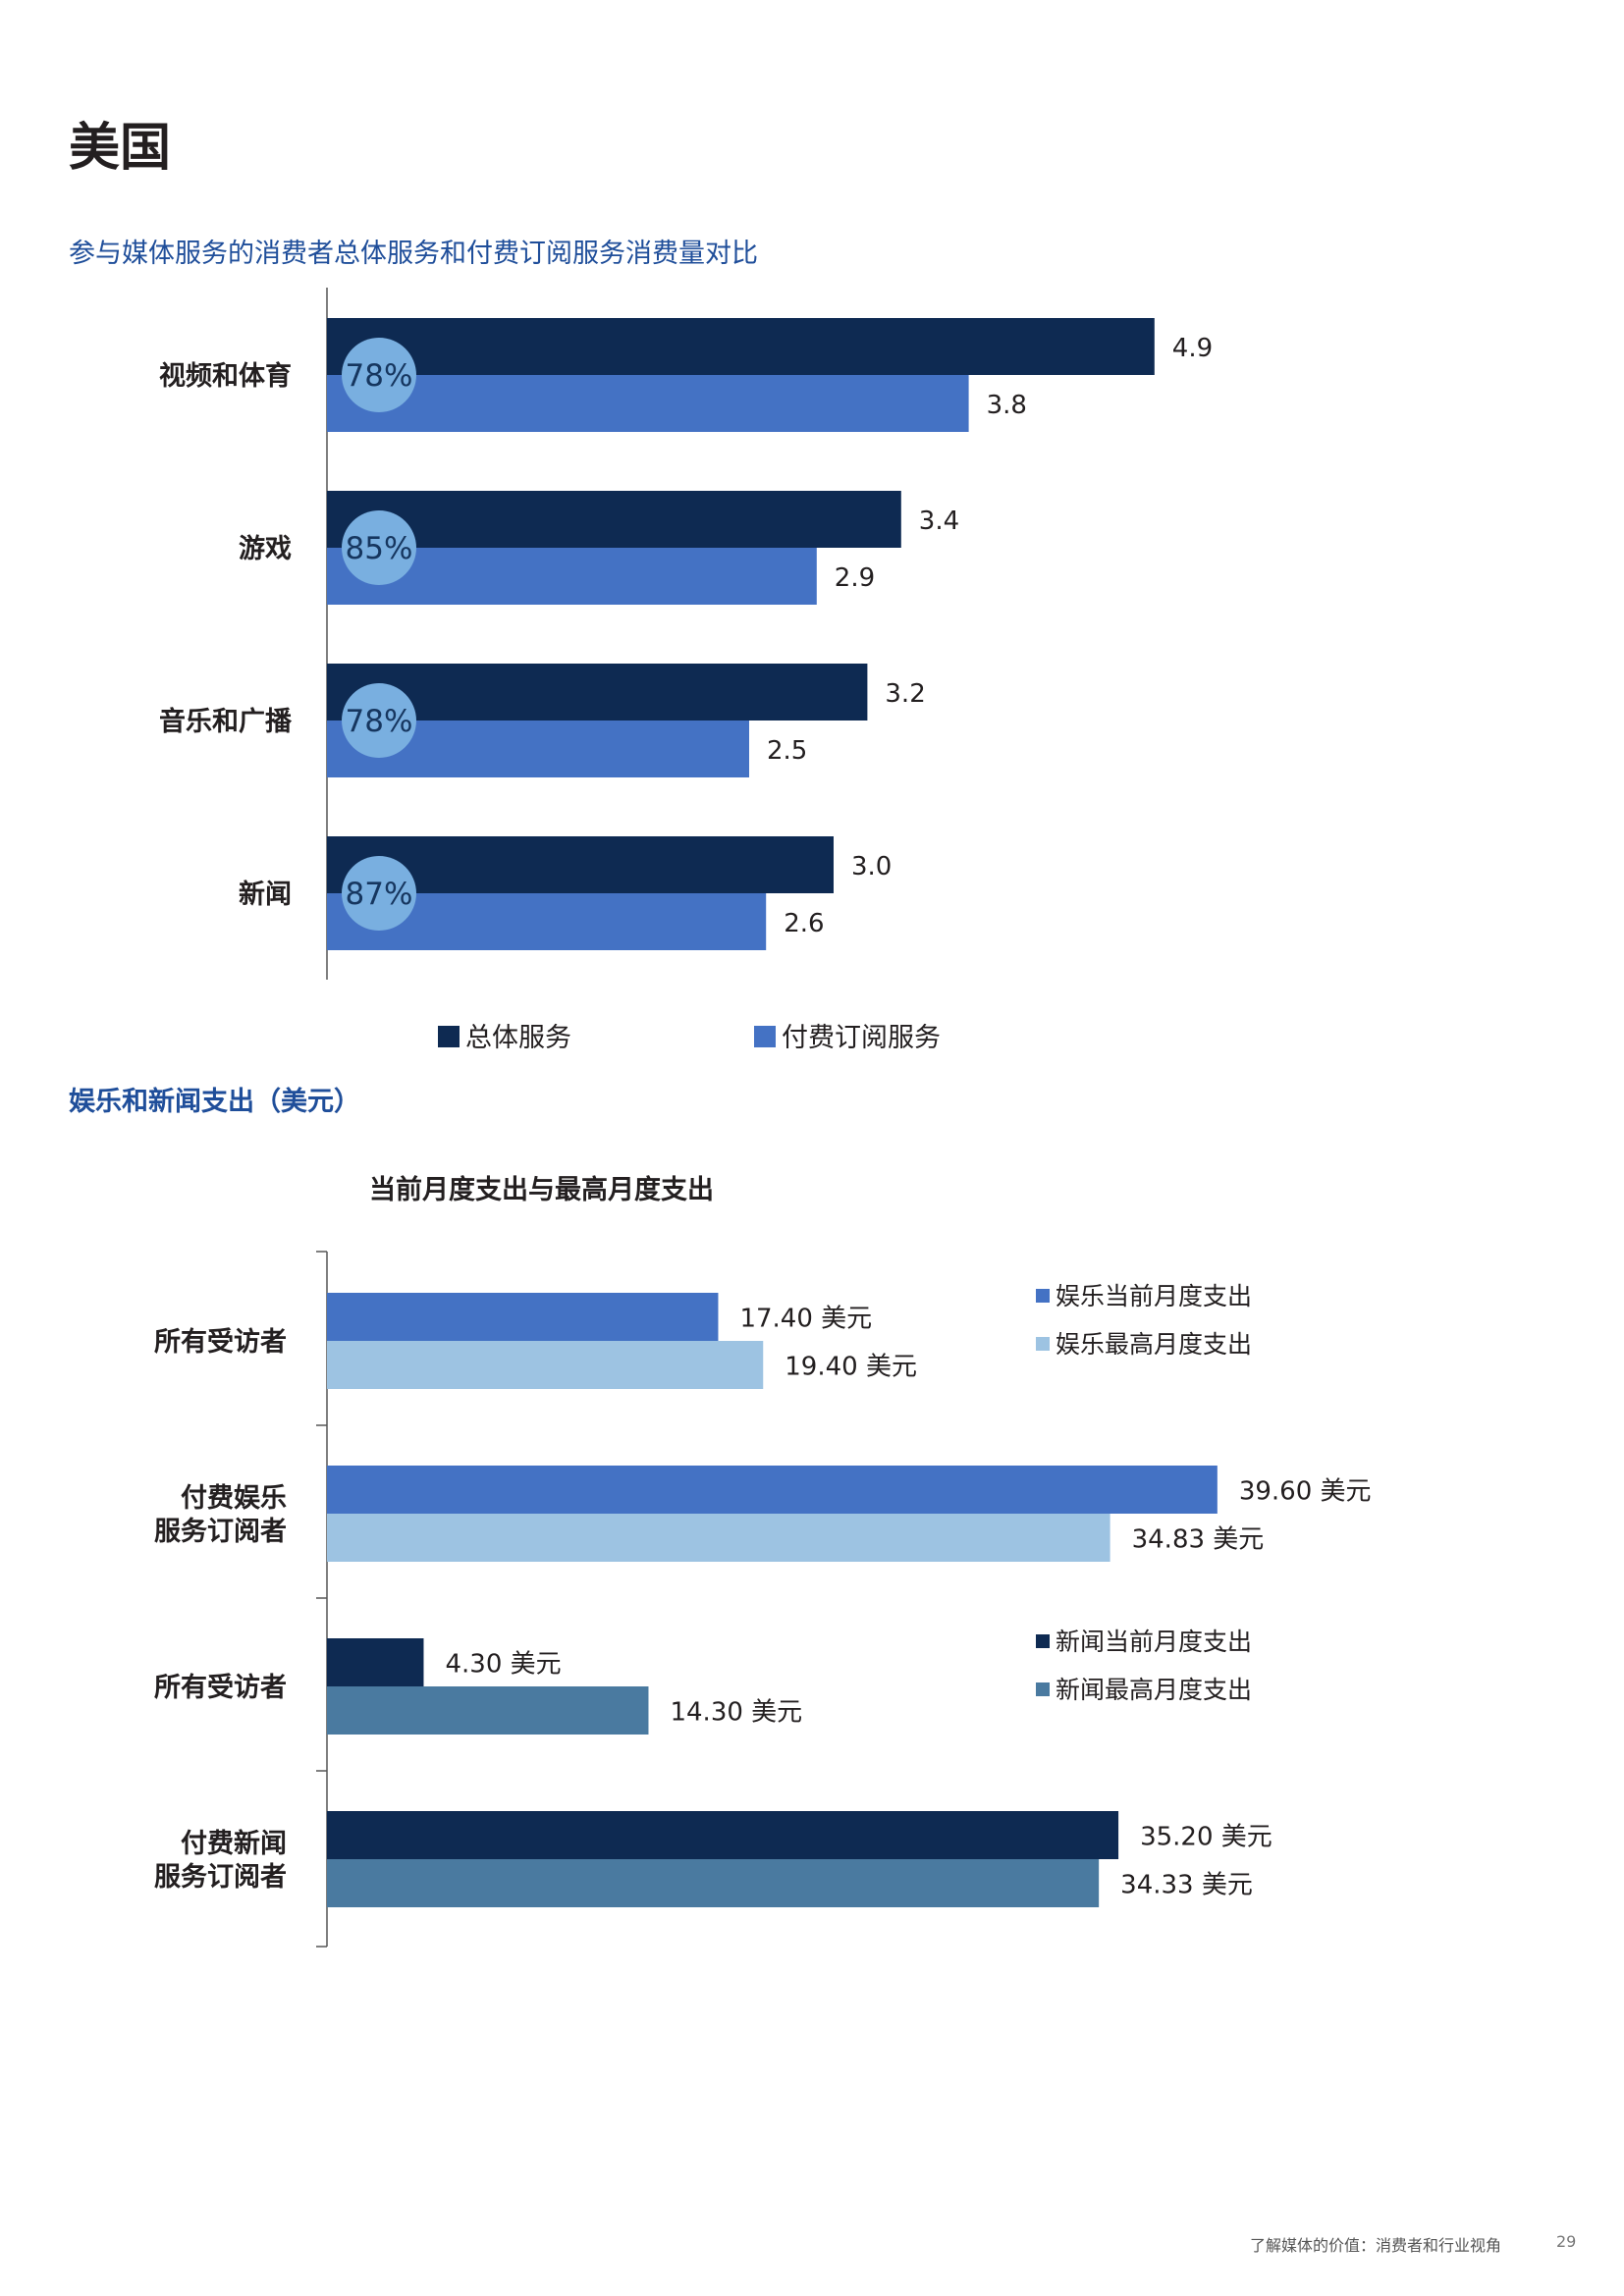 This screenshot has width=1624, height=2296. What do you see at coordinates (234, 1498) in the screenshot?
I see `chart2-category-label: 付费娱乐` at bounding box center [234, 1498].